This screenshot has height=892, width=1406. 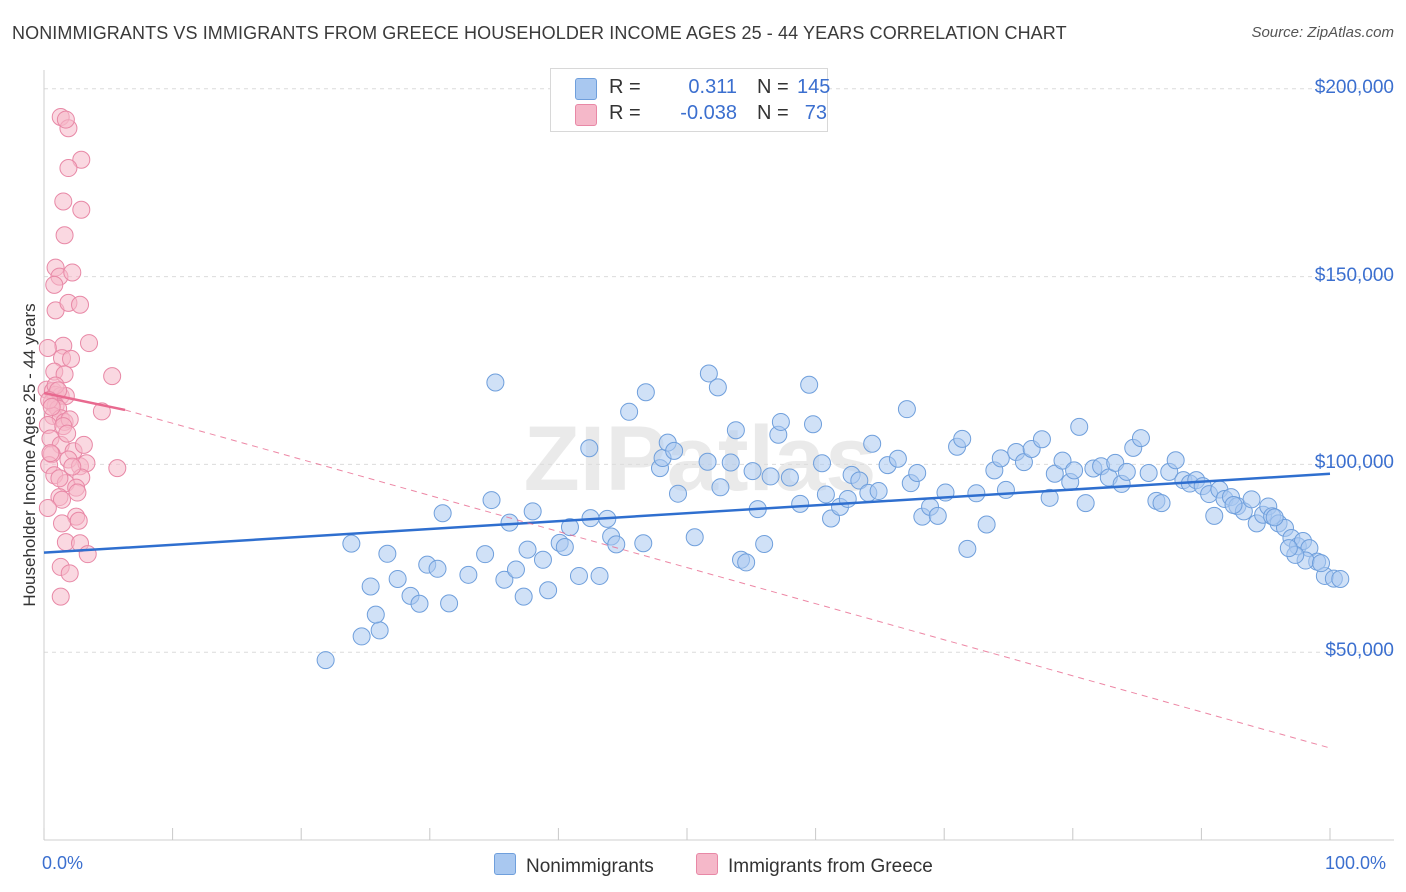 I want to click on immigrants-greece-swatch, so click(x=586, y=115).